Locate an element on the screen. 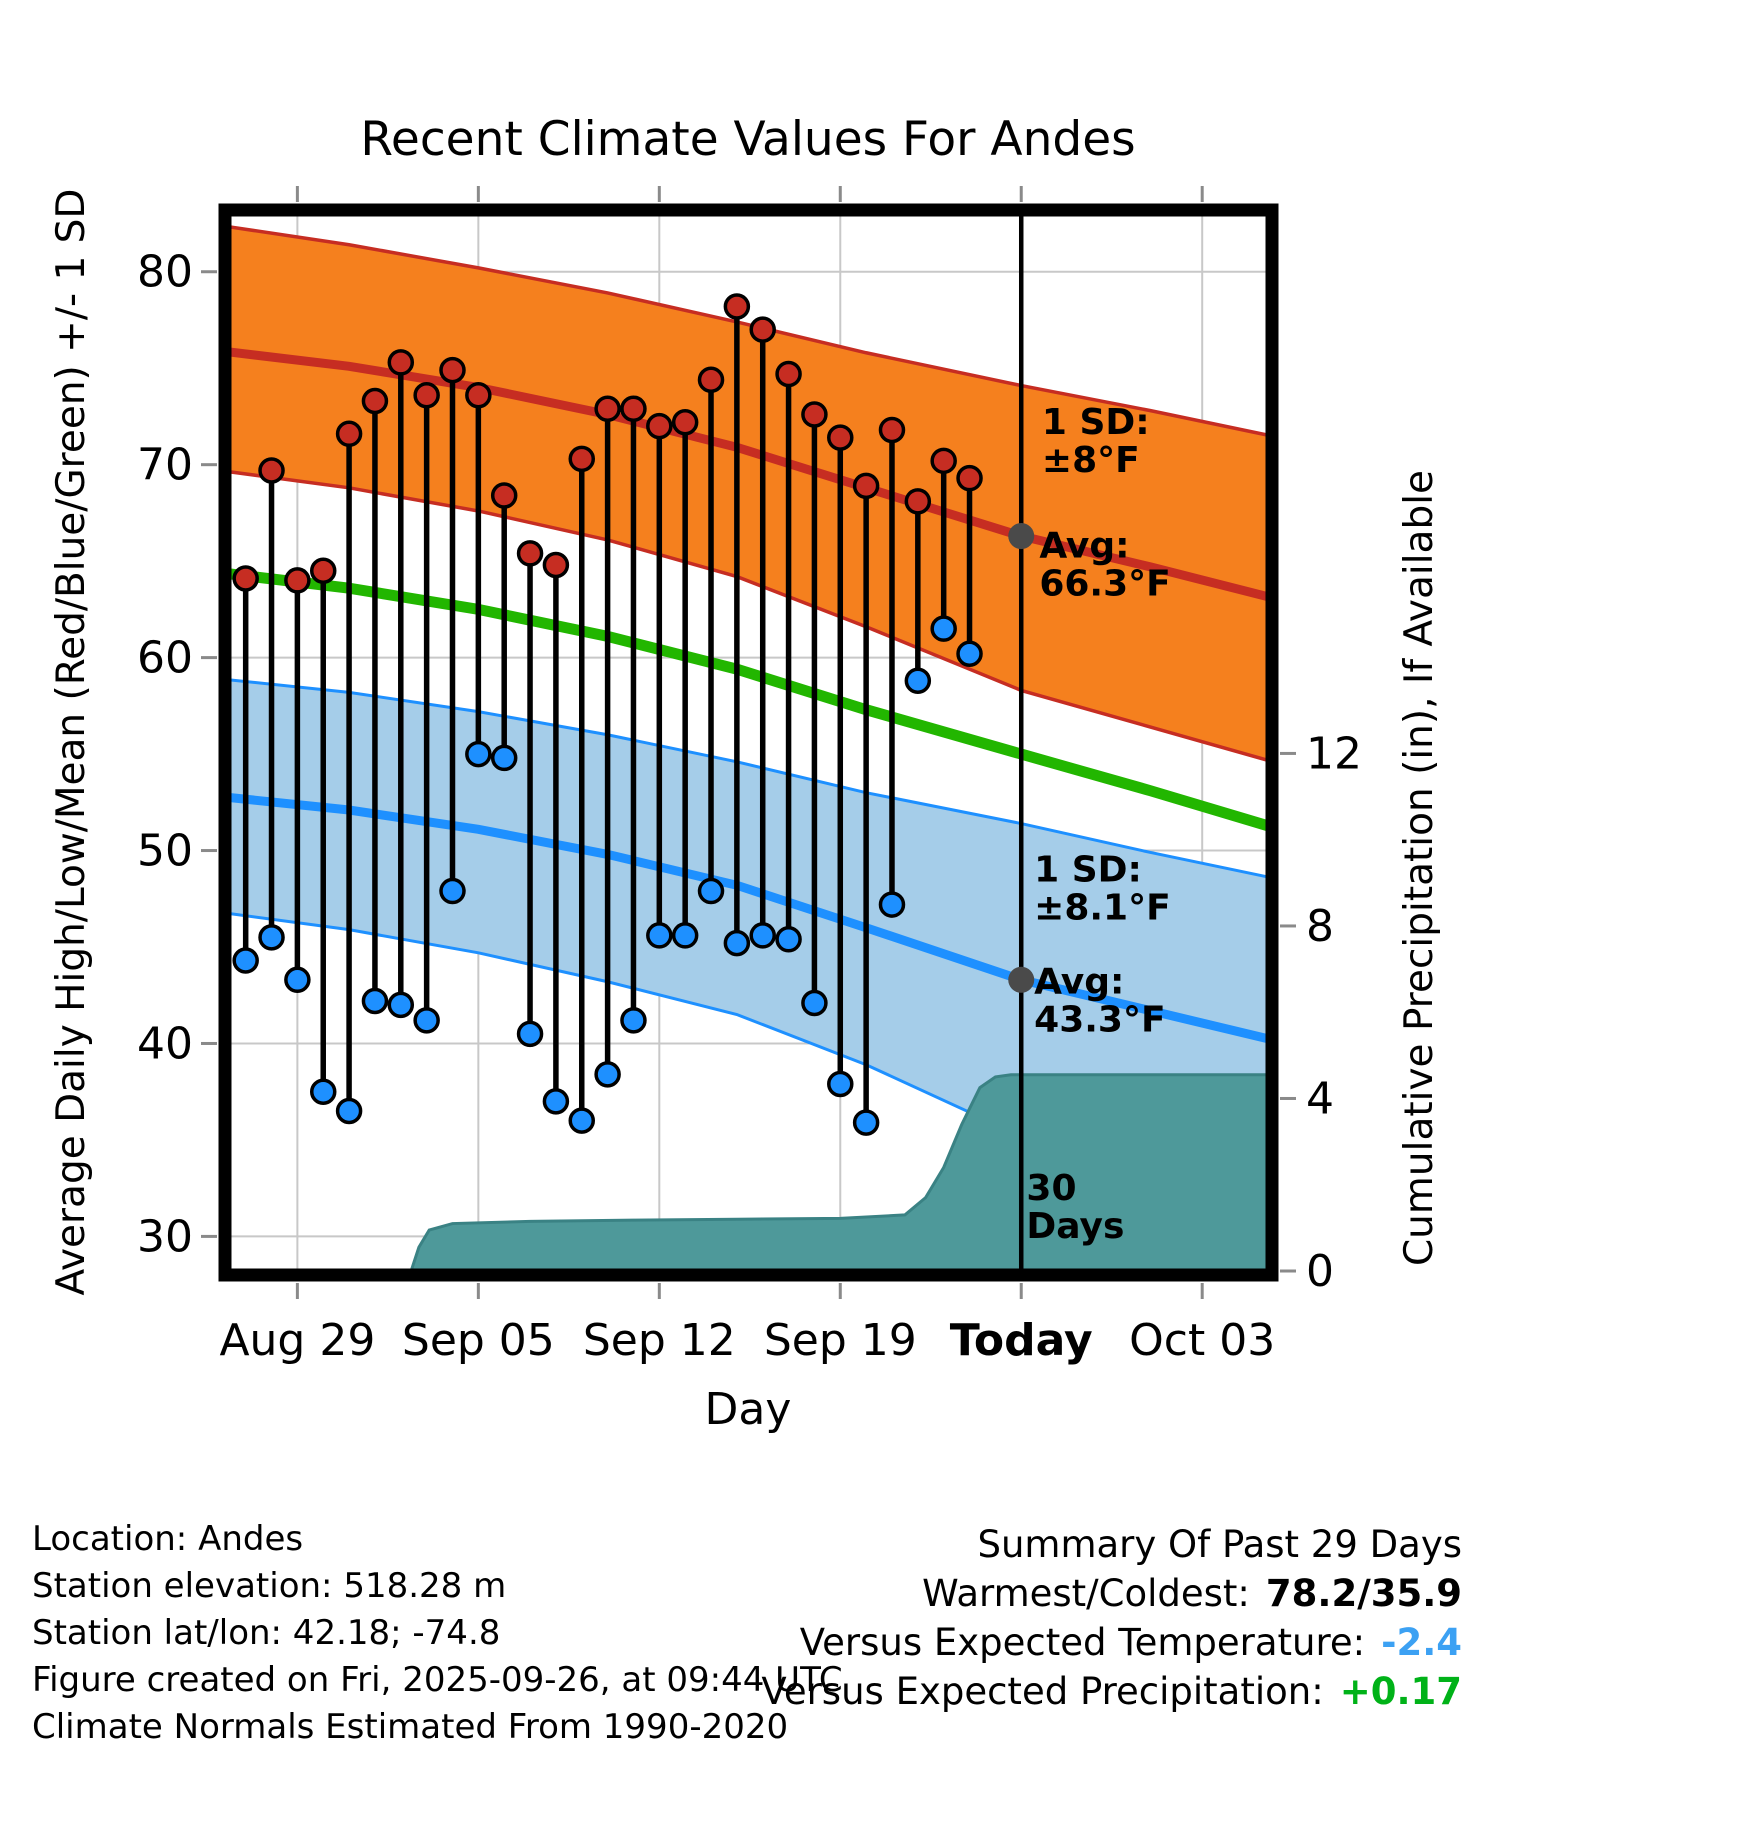  summary-label: Versus Expected Precipitation: is located at coordinates (1042, 1691).